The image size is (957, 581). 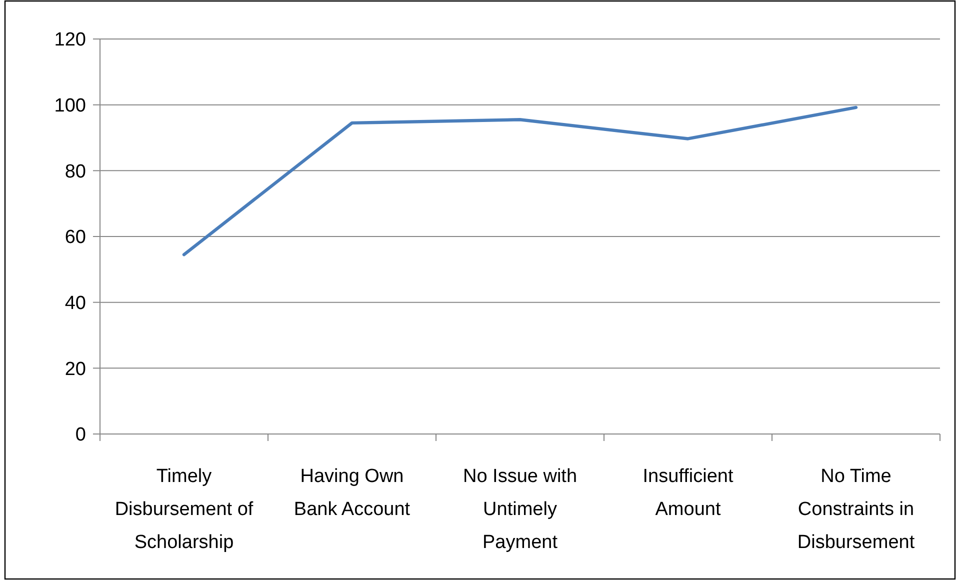 What do you see at coordinates (856, 509) in the screenshot?
I see `x-tick-label: No Time Constraints in Disbursement` at bounding box center [856, 509].